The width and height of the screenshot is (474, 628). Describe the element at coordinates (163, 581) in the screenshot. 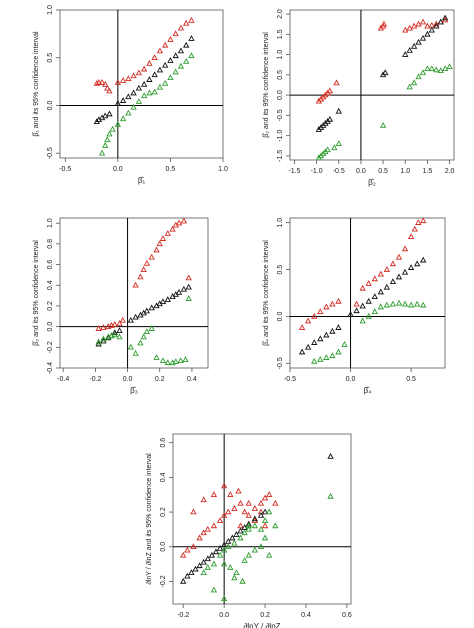

I see `y-tick-label: -0.2` at that location.